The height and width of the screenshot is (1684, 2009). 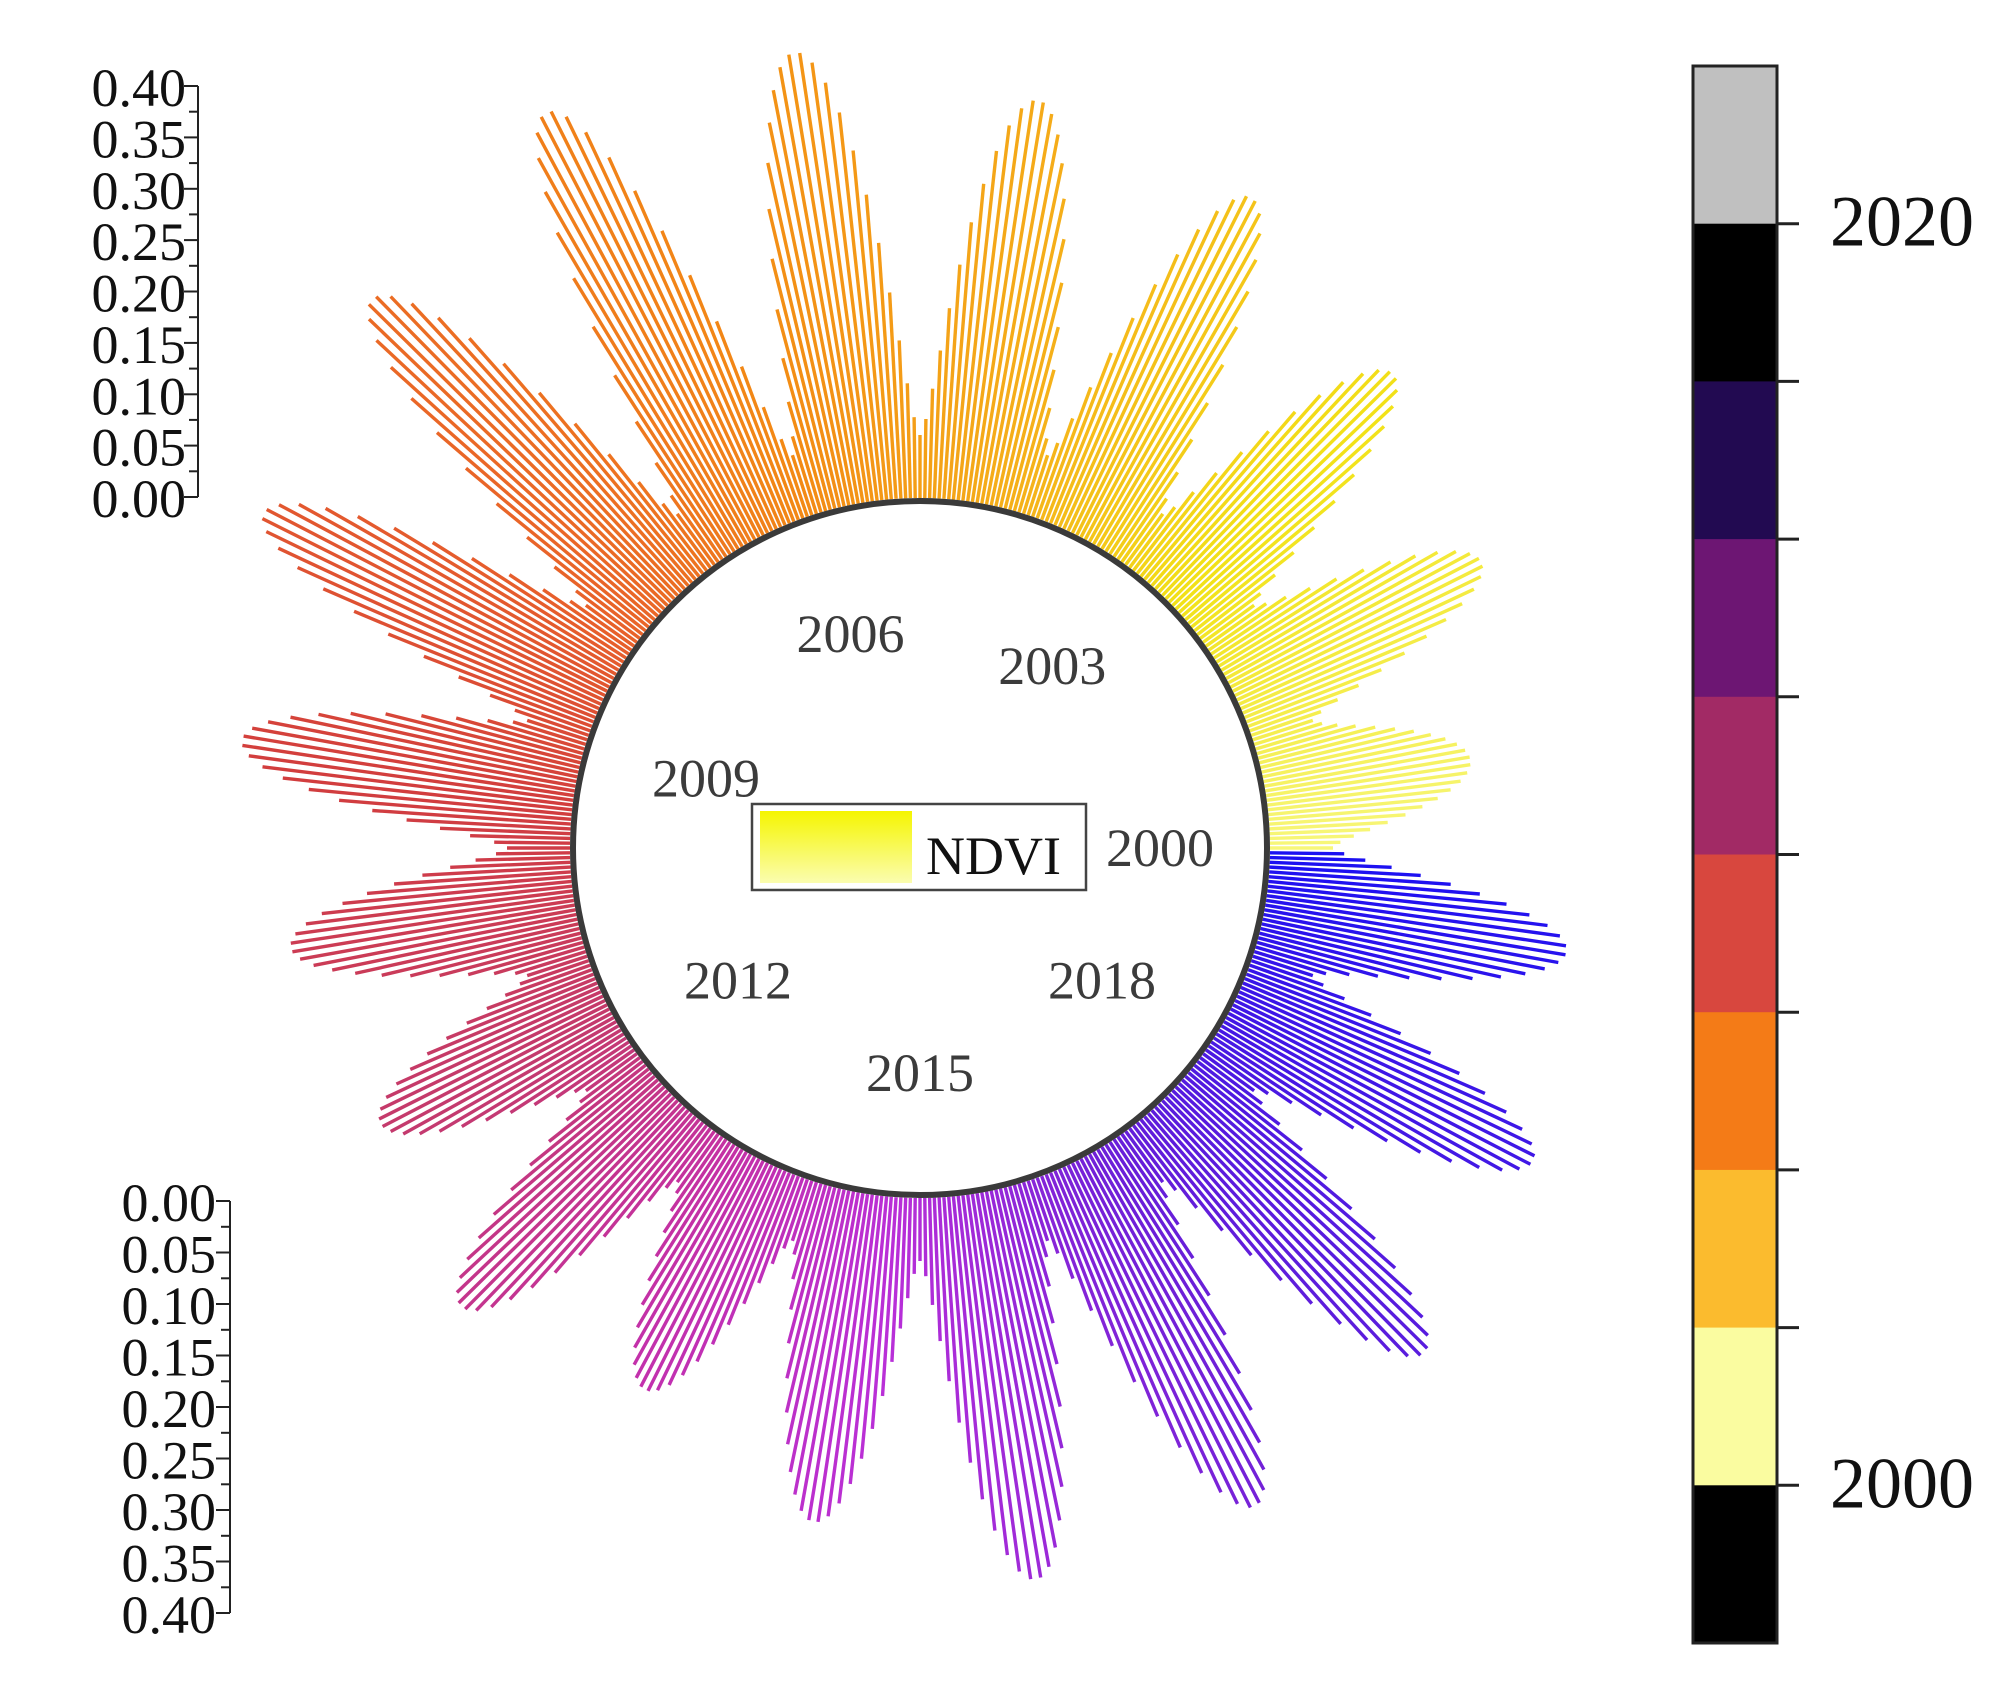 What do you see at coordinates (738, 980) in the screenshot?
I see `year-label: 2012` at bounding box center [738, 980].